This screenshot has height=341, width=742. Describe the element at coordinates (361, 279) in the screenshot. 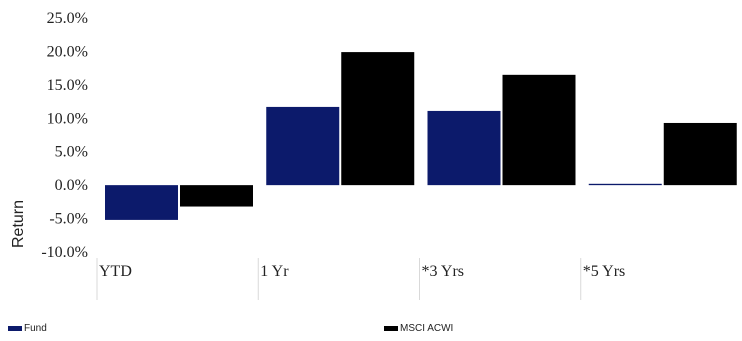

I see `category-labels: YTD 1 Yr *3 Yrs *5 Yrs` at that location.